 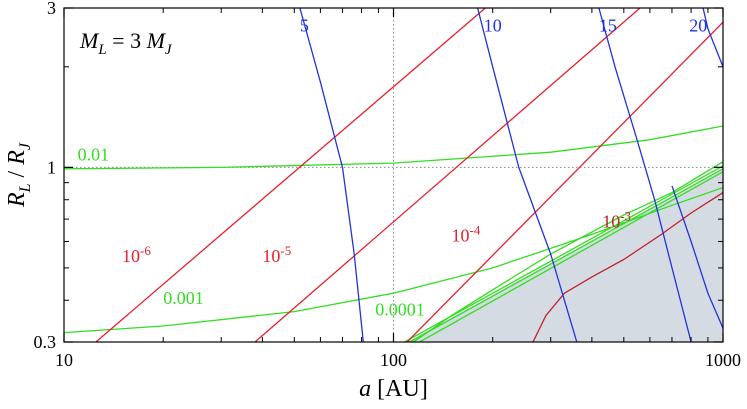 I want to click on x-axis-unit: [AU], so click(x=399, y=389).